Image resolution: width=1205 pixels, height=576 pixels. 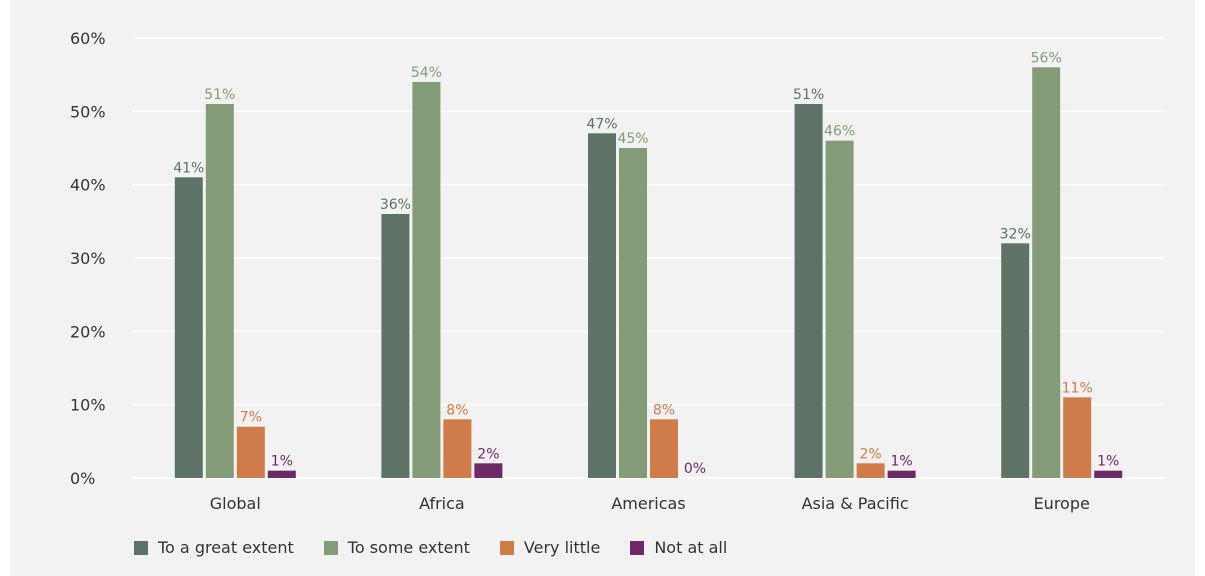 What do you see at coordinates (855, 503) in the screenshot?
I see `category-label: Asia & Pacific` at bounding box center [855, 503].